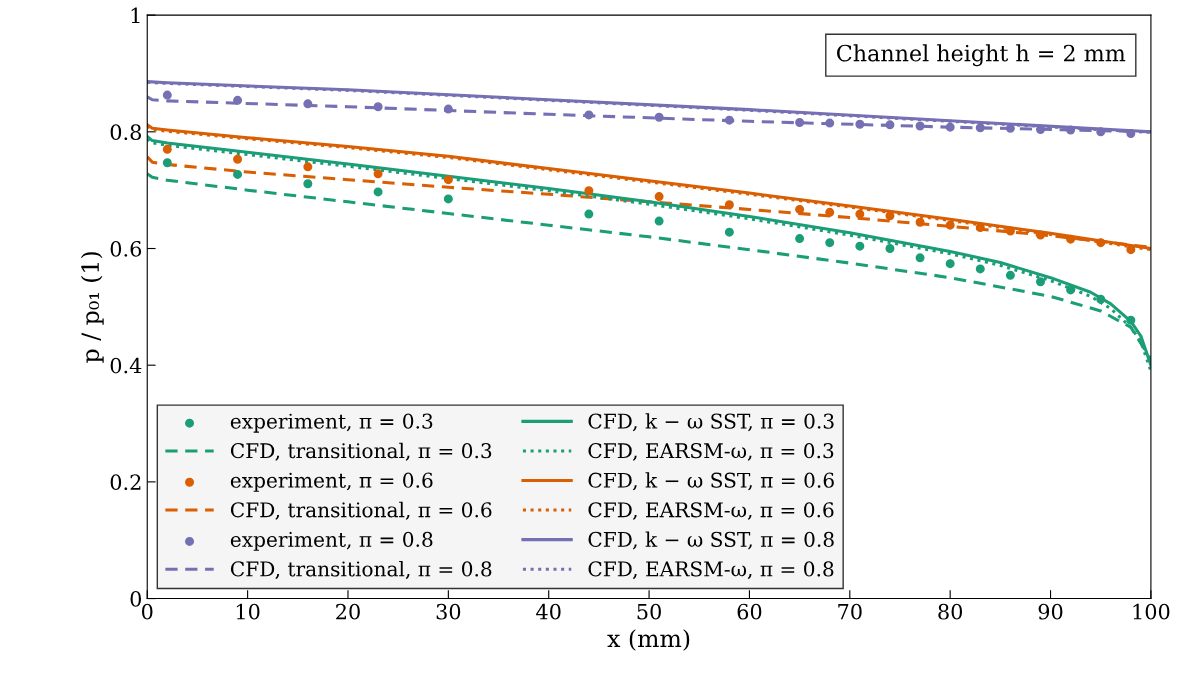 This screenshot has height=688, width=1178. I want to click on x-tick-label: 10, so click(248, 611).